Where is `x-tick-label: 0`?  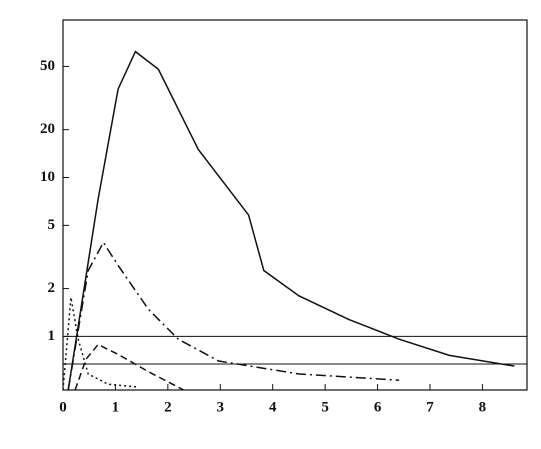
x-tick-label: 0 is located at coordinates (63, 407).